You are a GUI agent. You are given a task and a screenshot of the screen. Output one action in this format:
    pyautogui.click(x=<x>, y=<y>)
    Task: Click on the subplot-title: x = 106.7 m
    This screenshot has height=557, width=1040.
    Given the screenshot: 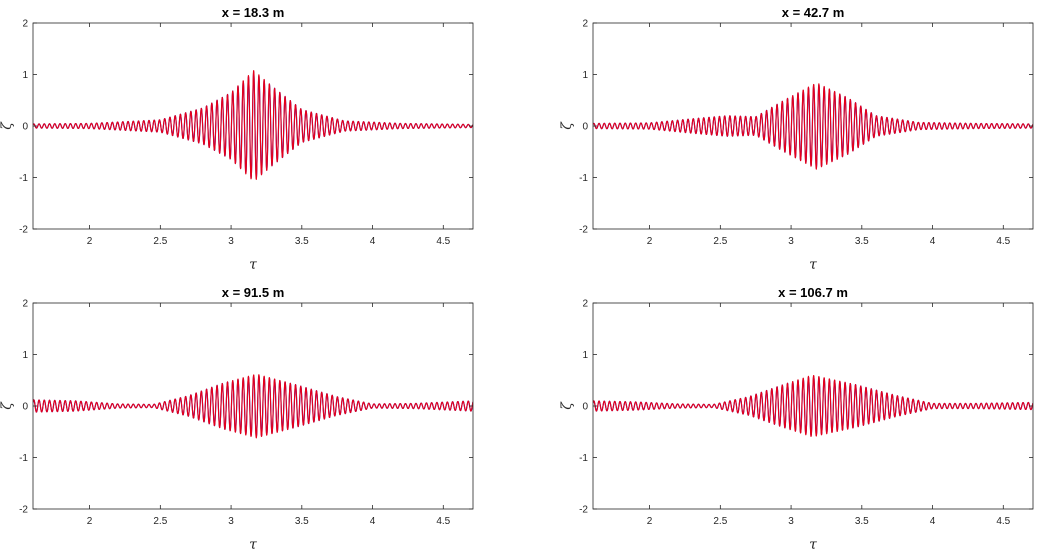 What is the action you would take?
    pyautogui.click(x=813, y=292)
    